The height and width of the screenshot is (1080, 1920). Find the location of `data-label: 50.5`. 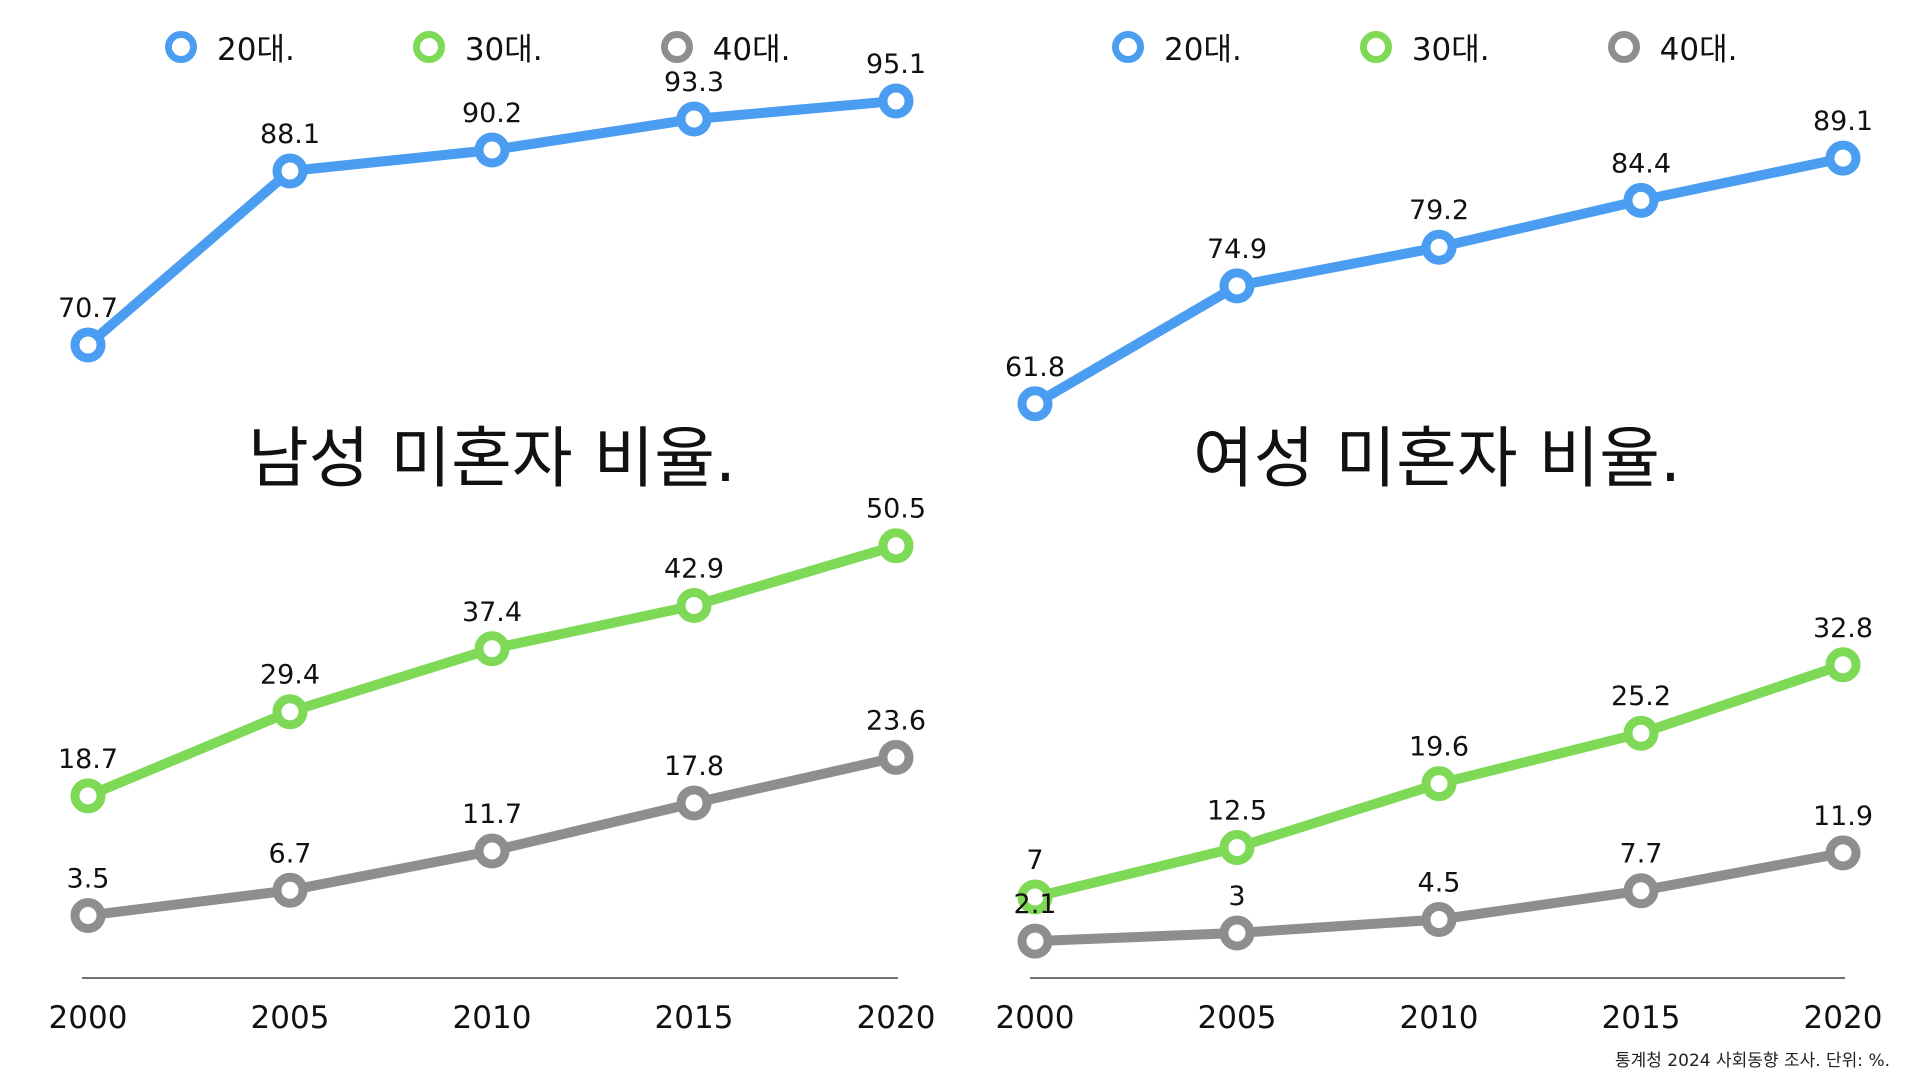

data-label: 50.5 is located at coordinates (896, 509).